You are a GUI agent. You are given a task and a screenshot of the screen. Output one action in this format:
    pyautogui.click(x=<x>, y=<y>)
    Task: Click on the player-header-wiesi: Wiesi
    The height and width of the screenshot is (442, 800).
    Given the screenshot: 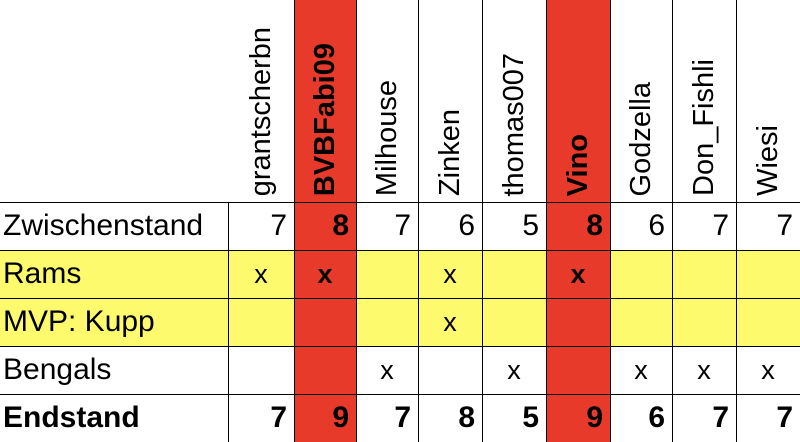 What is the action you would take?
    pyautogui.click(x=768, y=101)
    